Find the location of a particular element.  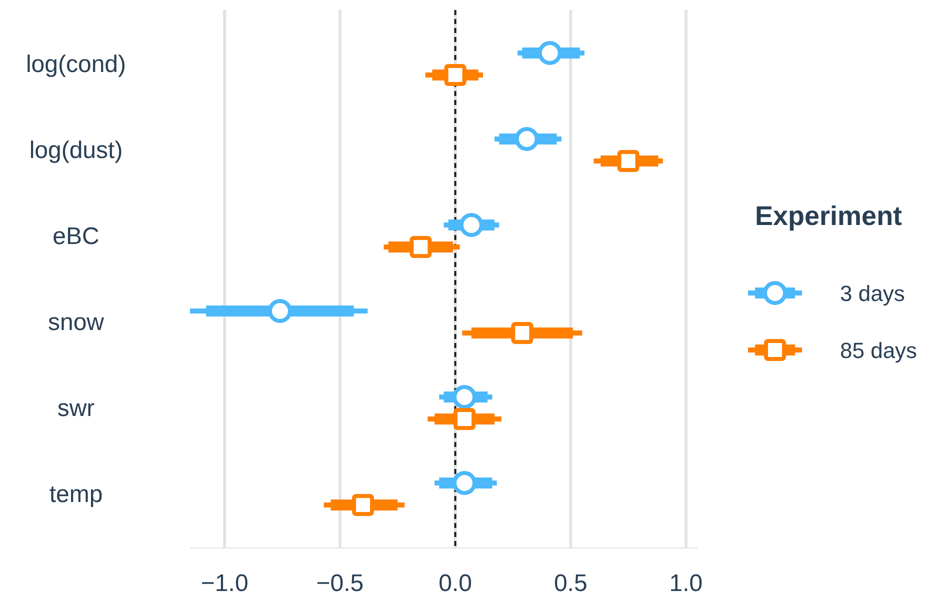

x-tick-label: 0.5 is located at coordinates (571, 583).